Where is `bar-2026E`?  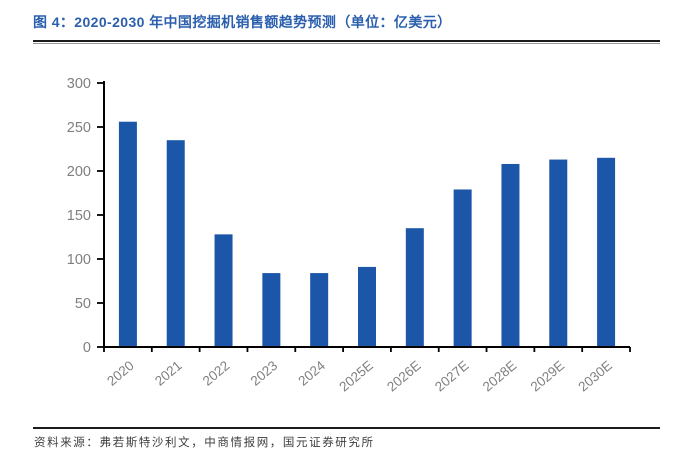
bar-2026E is located at coordinates (414, 287).